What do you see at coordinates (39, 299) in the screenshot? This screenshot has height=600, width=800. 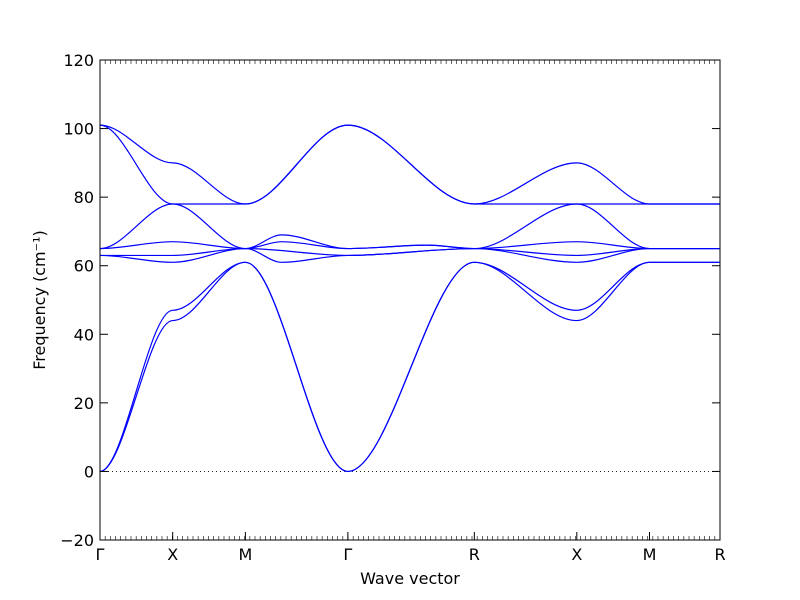 I see `y-axis-label: Frequency (cm⁻¹)` at bounding box center [39, 299].